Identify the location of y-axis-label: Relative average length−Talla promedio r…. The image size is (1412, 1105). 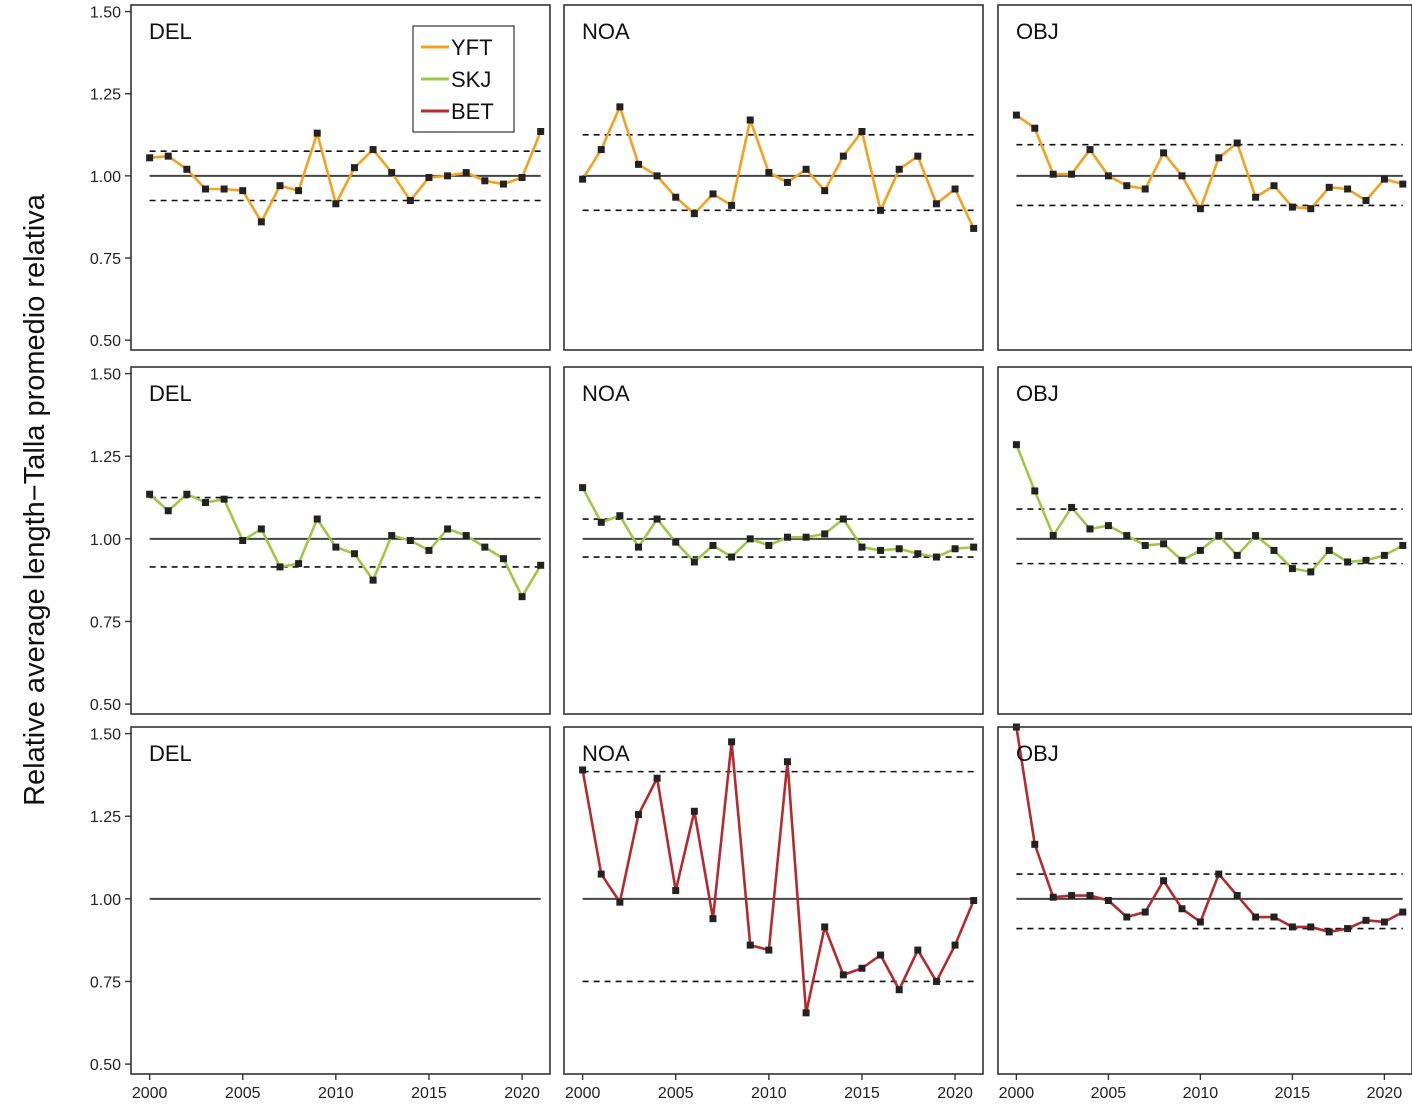
(35, 499).